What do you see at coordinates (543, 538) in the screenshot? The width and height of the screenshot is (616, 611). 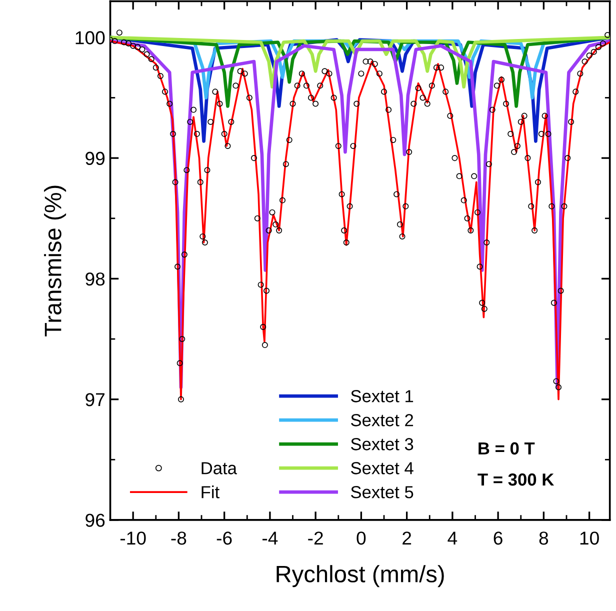 I see `x-tick-label: 8` at bounding box center [543, 538].